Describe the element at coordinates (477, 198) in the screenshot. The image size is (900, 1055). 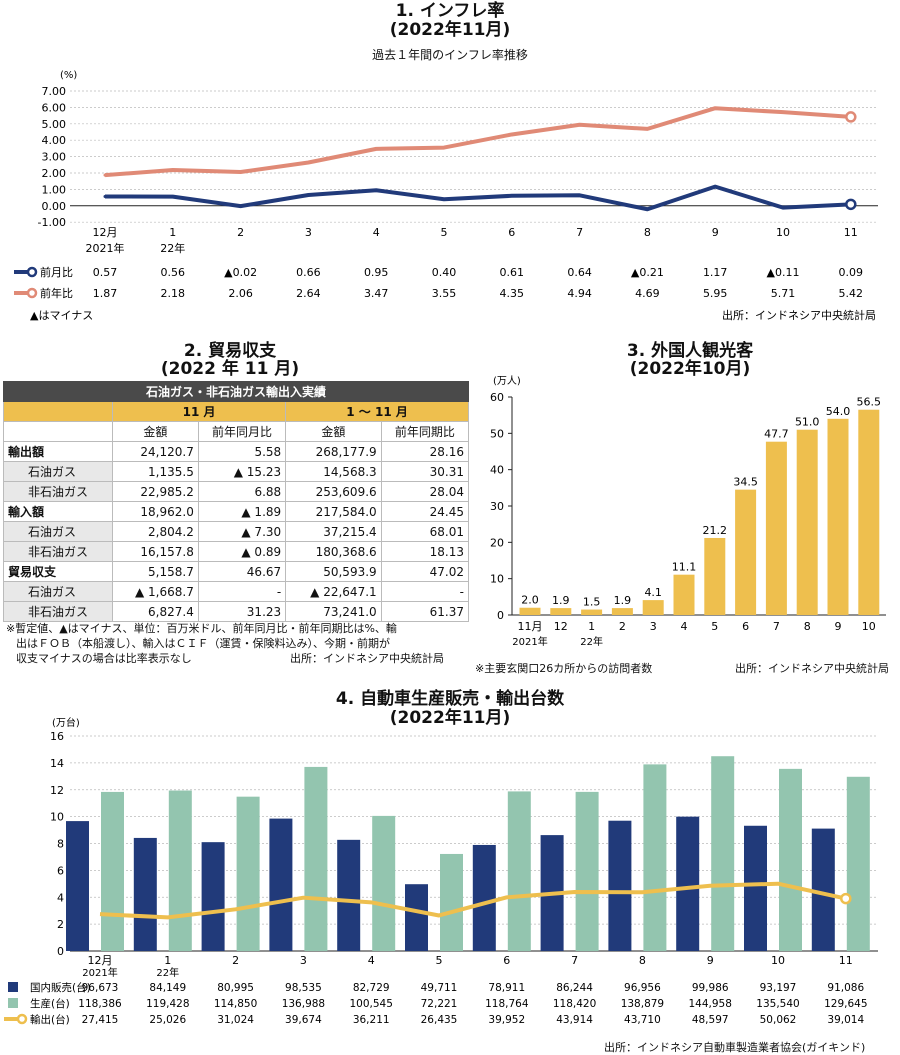
I see `series-line-mom` at that location.